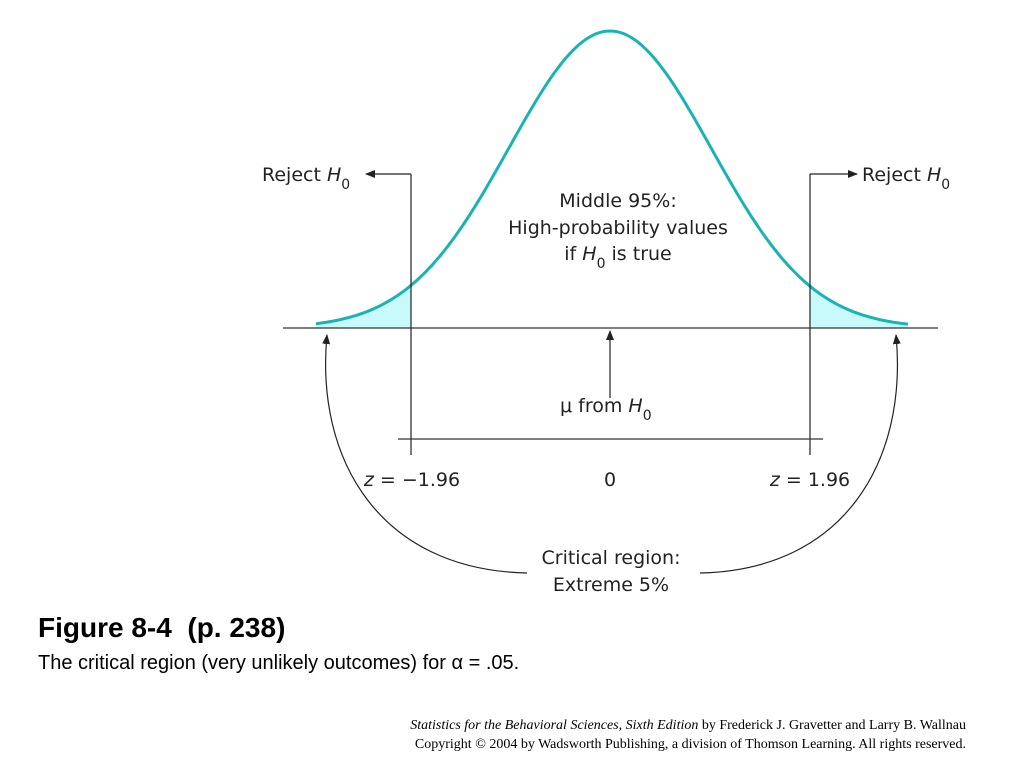 This screenshot has height=768, width=1024. What do you see at coordinates (610, 480) in the screenshot?
I see `zero-label: 0` at bounding box center [610, 480].